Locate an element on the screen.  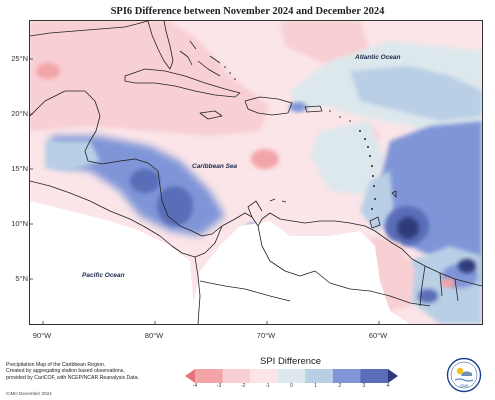
coastline-south-america-north is located at coordinates (351, 249).